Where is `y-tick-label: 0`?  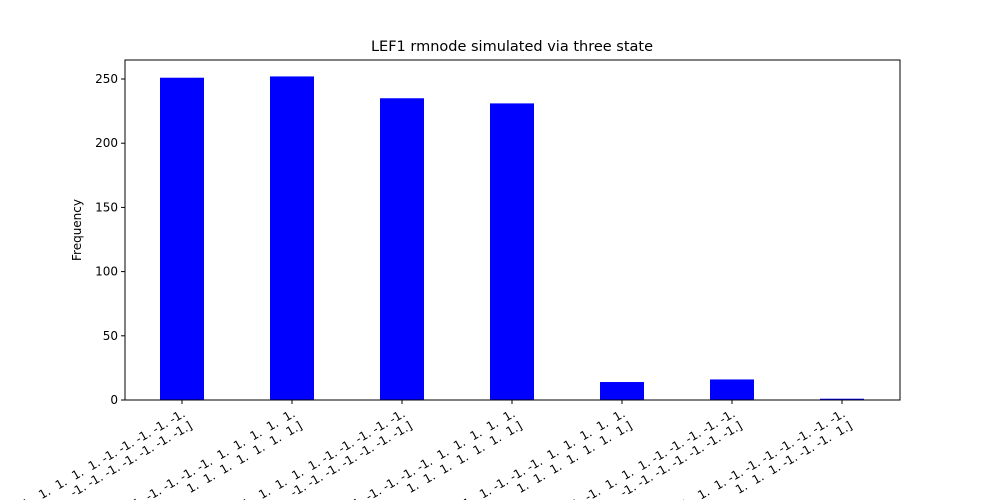 y-tick-label: 0 is located at coordinates (114, 400).